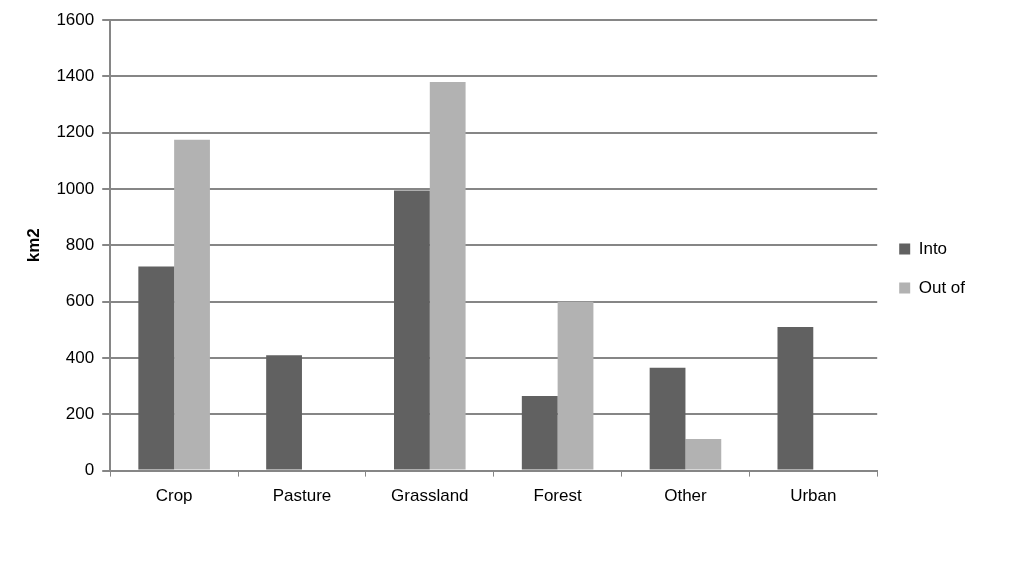 Image resolution: width=1015 pixels, height=577 pixels. I want to click on x-tick-label: Grassland, so click(430, 496).